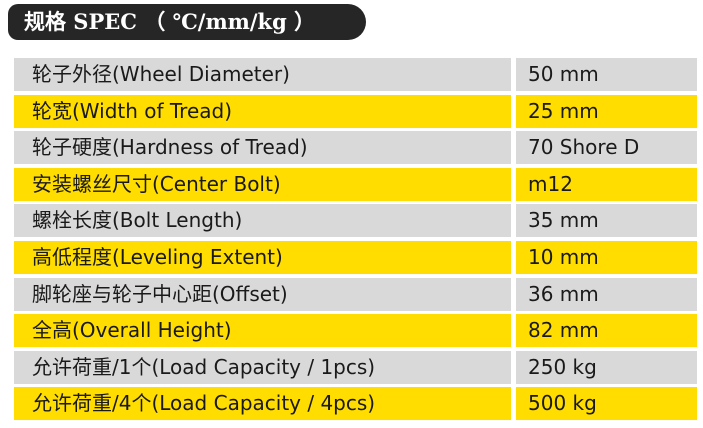 This screenshot has height=428, width=703. Describe the element at coordinates (606, 294) in the screenshot. I see `spec-value: 36 mm` at that location.